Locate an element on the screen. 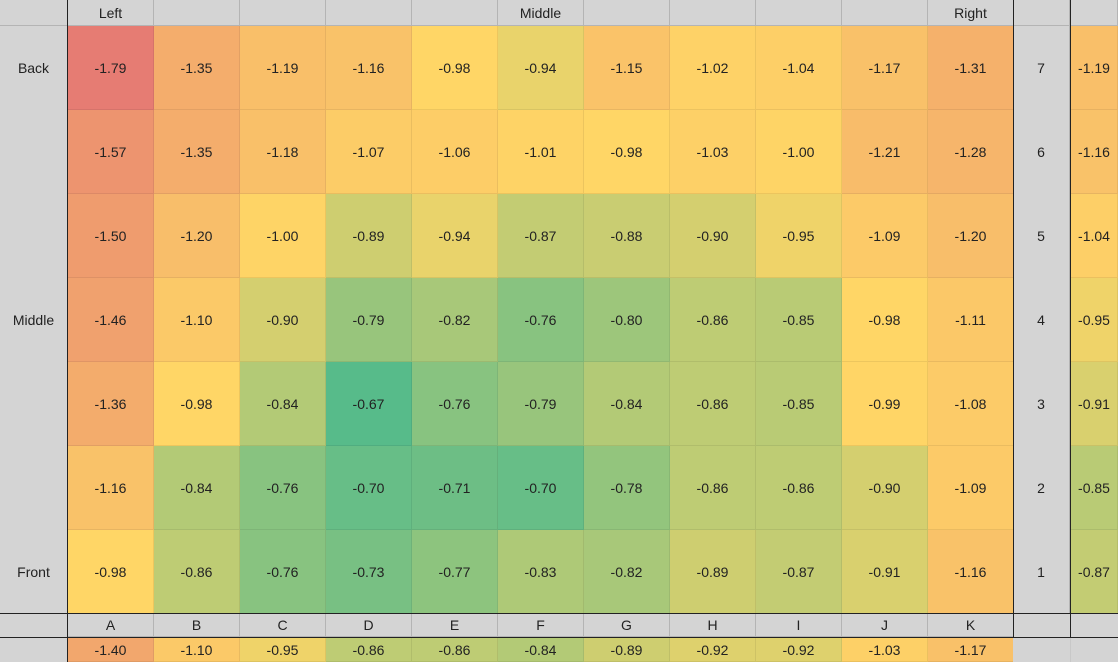 The width and height of the screenshot is (1118, 662). heatmap-cell: -0.83 is located at coordinates (541, 572).